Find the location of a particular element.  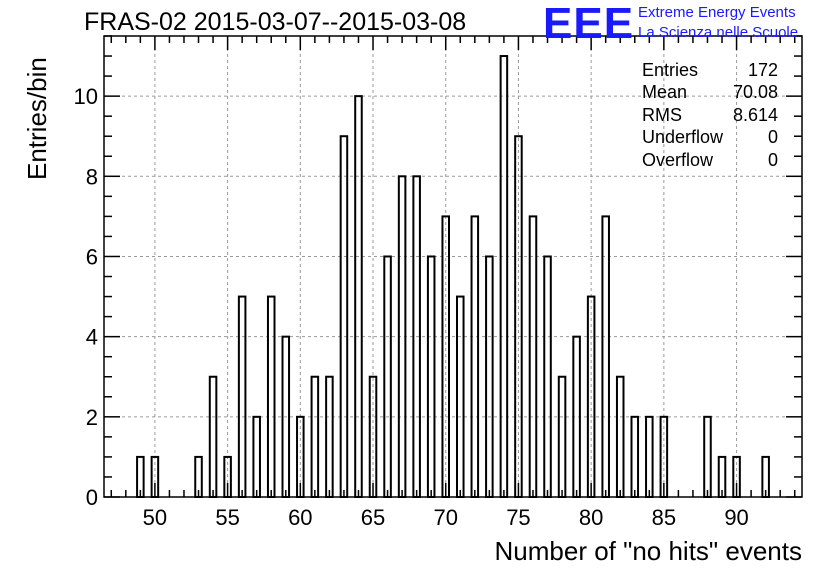

stats-row-entries: Entries 172 is located at coordinates (710, 70).